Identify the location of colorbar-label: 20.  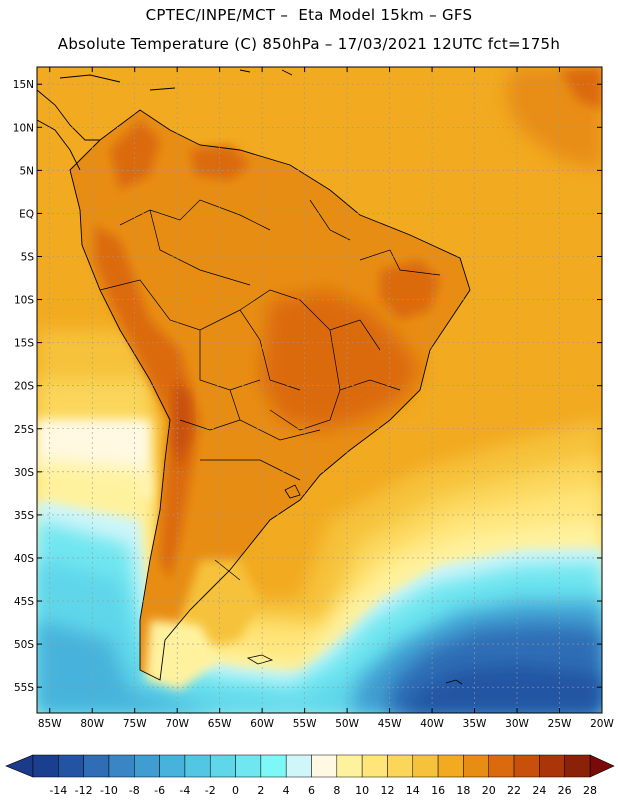
(489, 790).